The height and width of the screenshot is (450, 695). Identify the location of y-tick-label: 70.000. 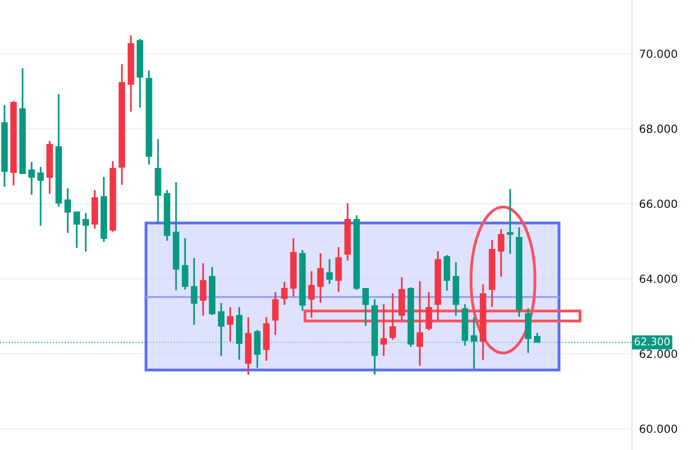
(659, 54).